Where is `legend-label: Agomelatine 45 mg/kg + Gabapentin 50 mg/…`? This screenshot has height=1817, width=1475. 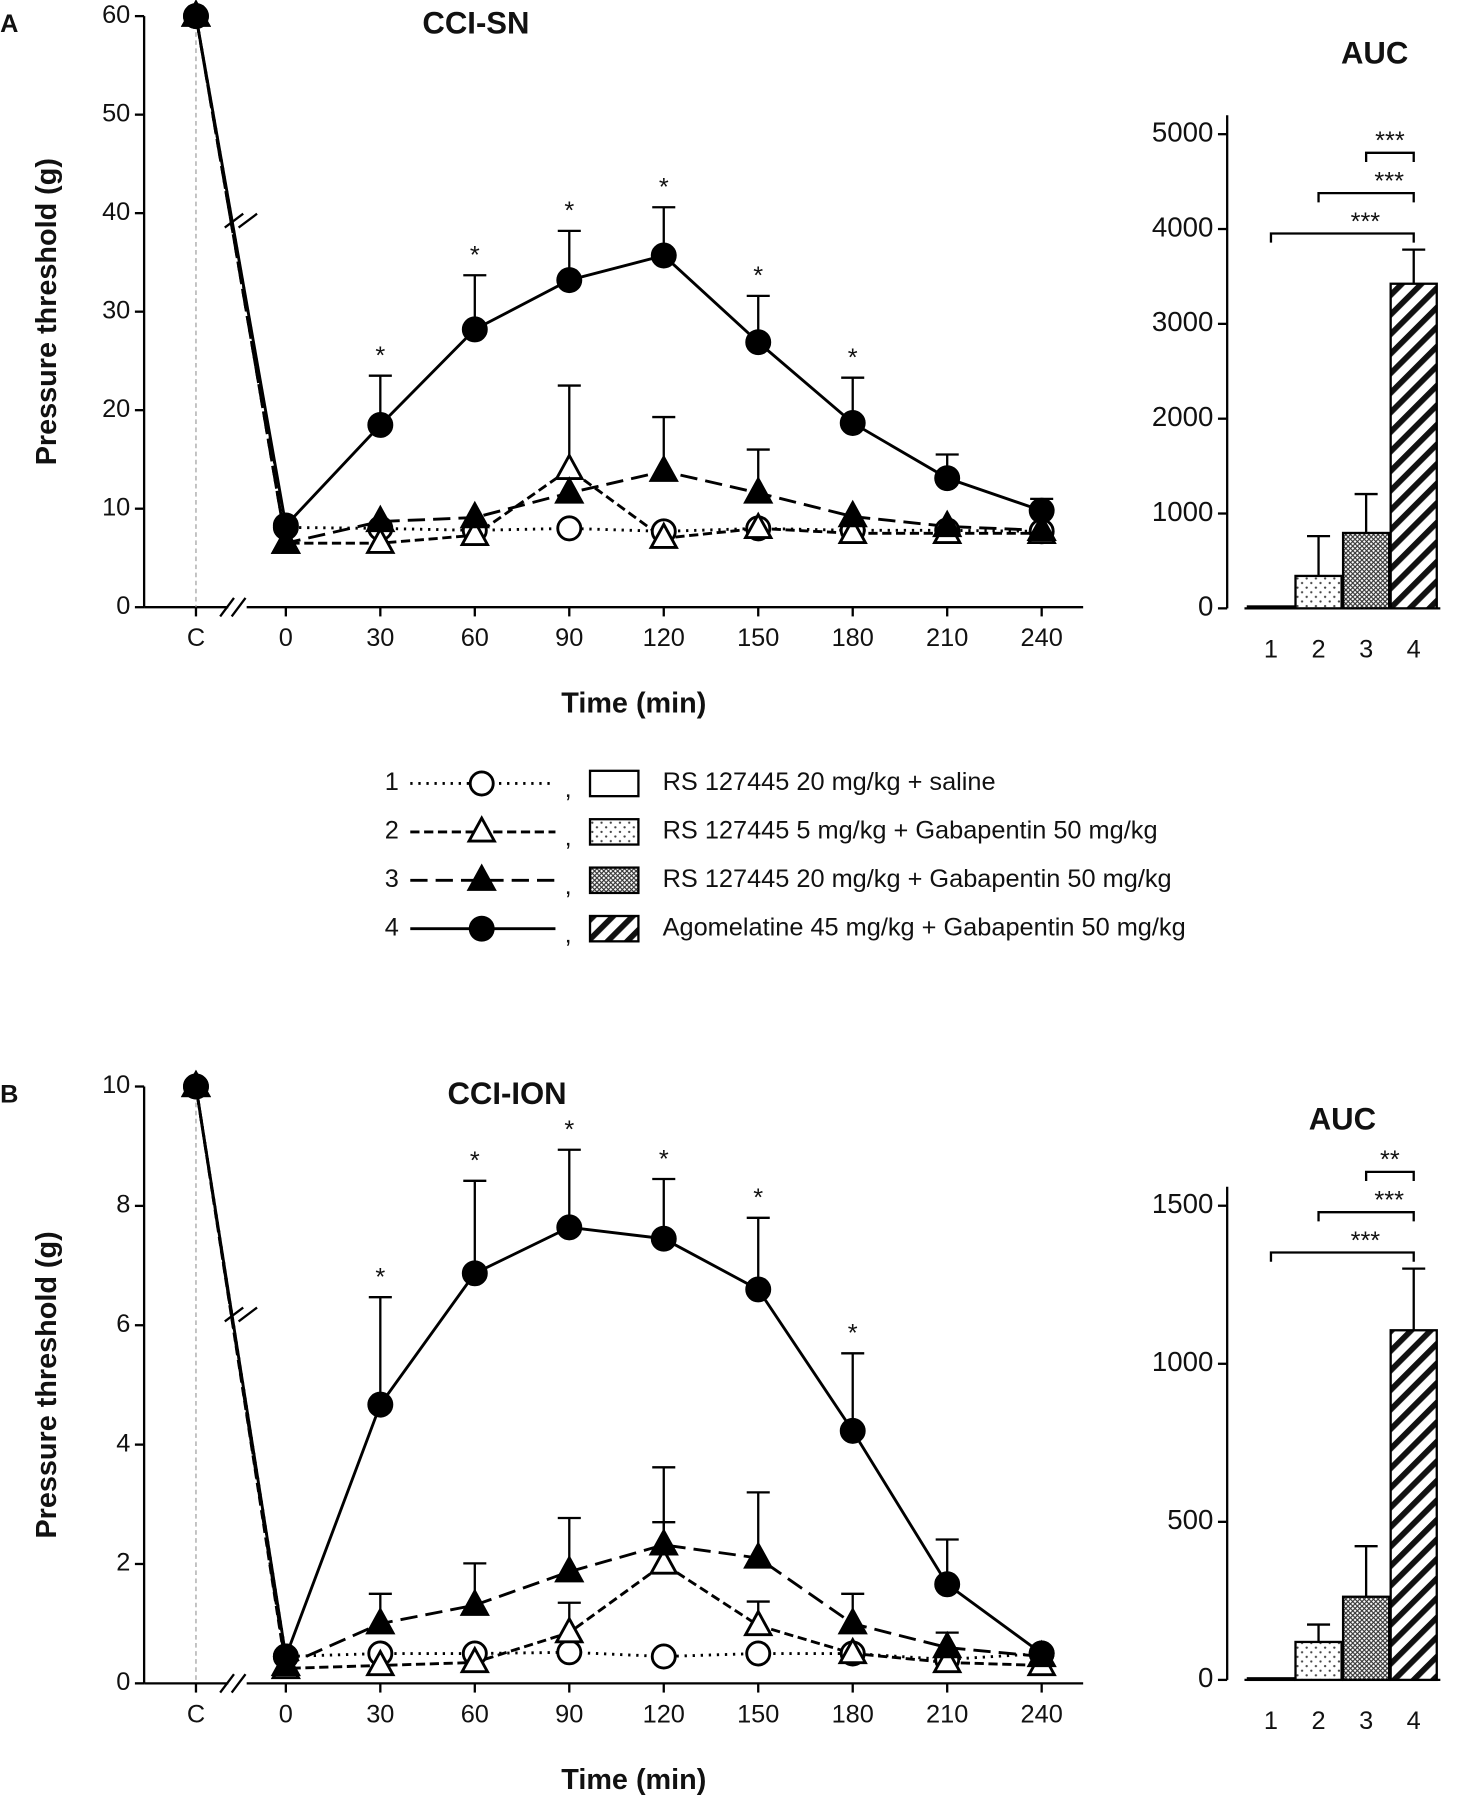 legend-label: Agomelatine 45 mg/kg + Gabapentin 50 mg/… is located at coordinates (924, 927).